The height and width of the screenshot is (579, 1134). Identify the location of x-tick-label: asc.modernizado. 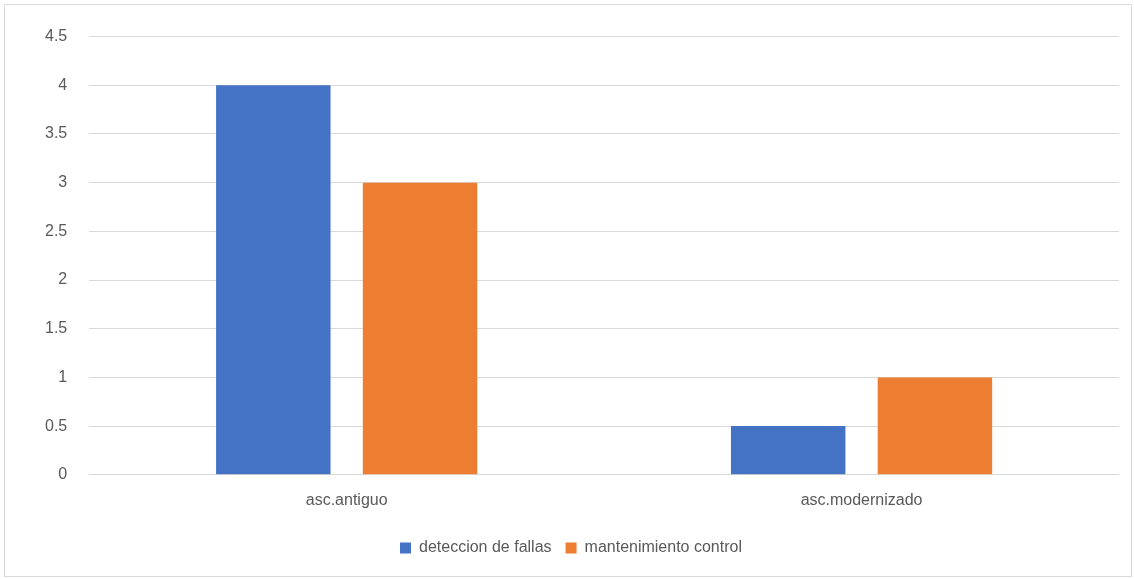
(861, 499).